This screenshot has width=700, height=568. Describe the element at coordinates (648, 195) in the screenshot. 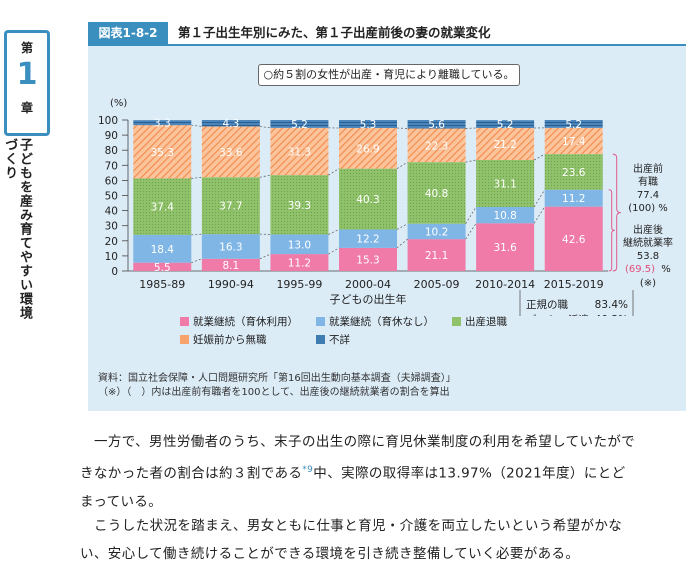

I see `pre-birth-value: 77.4` at that location.